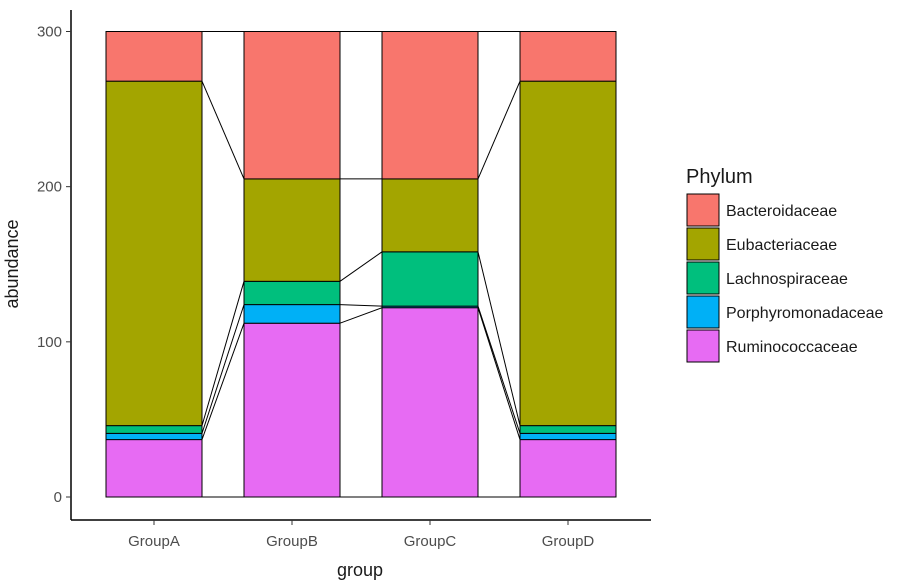  I want to click on bar-groupc-eubacteriaceae, so click(430, 215).